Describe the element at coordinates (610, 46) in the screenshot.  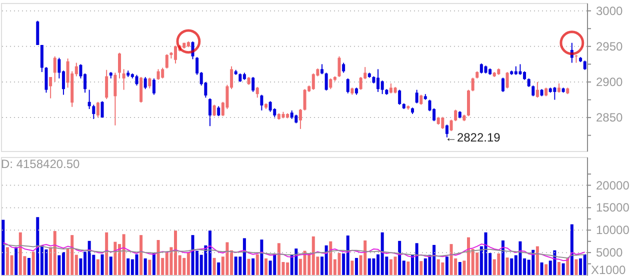
I see `y-tick-label: 2950` at that location.